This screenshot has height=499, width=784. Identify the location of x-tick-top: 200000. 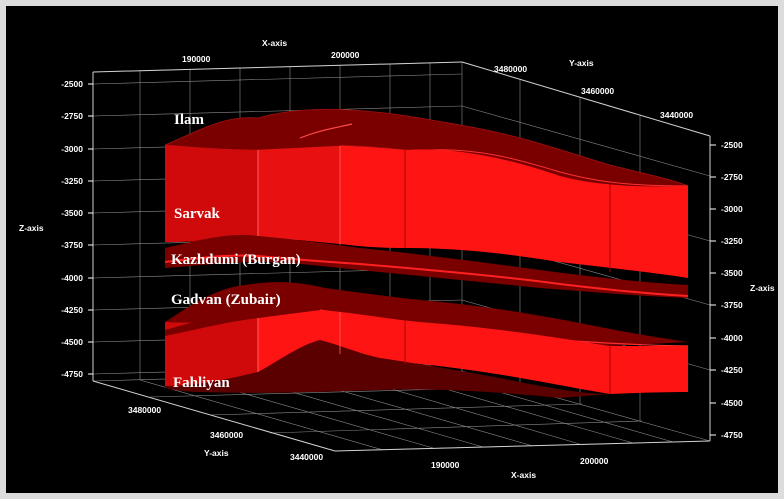
(345, 55).